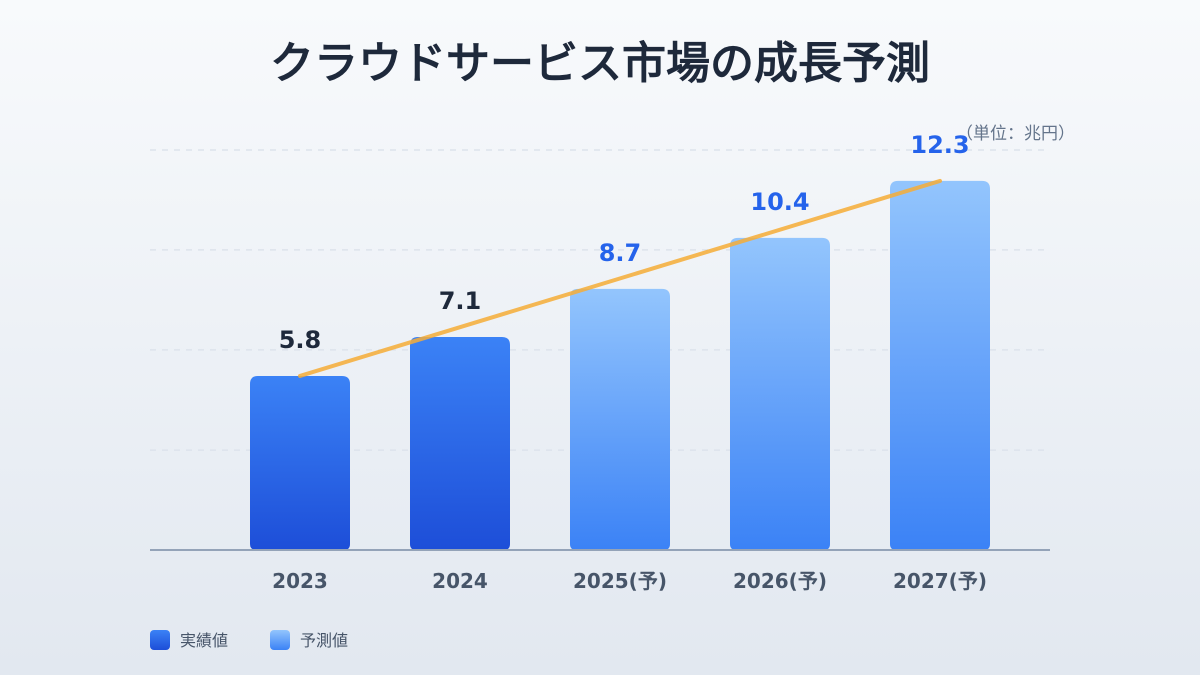  I want to click on legend-label-forecast: 予測値, so click(324, 640).